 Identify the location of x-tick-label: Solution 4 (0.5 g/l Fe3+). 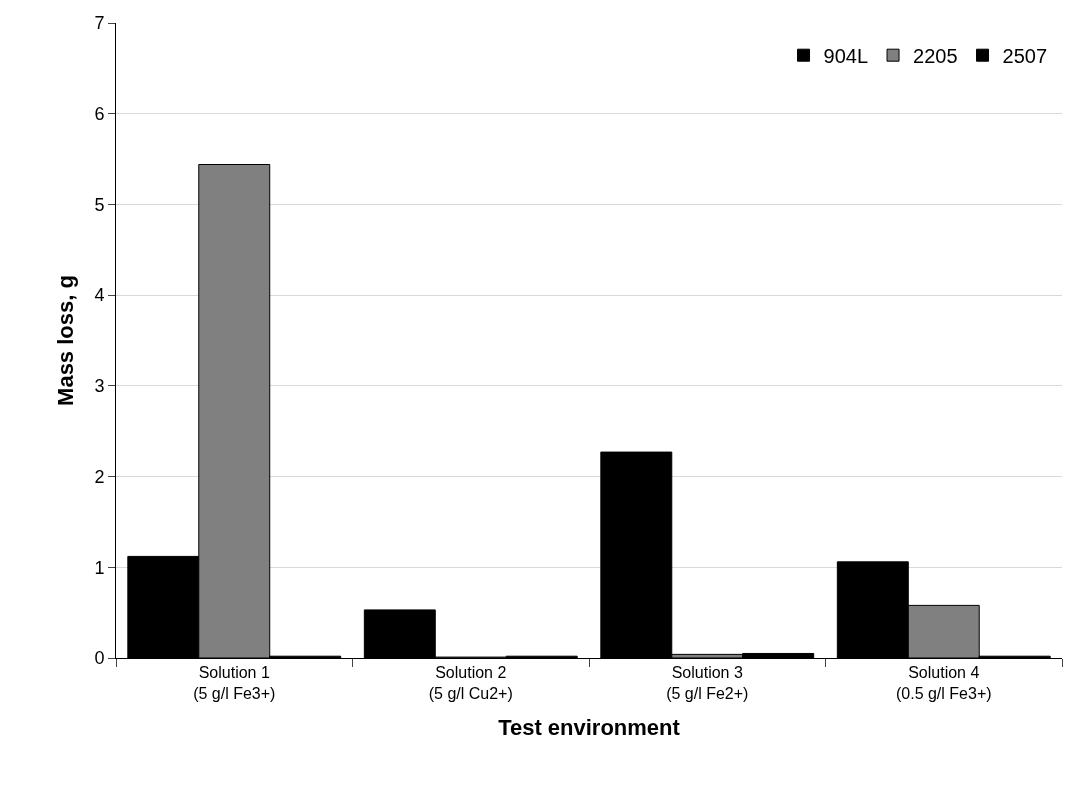
(943, 683).